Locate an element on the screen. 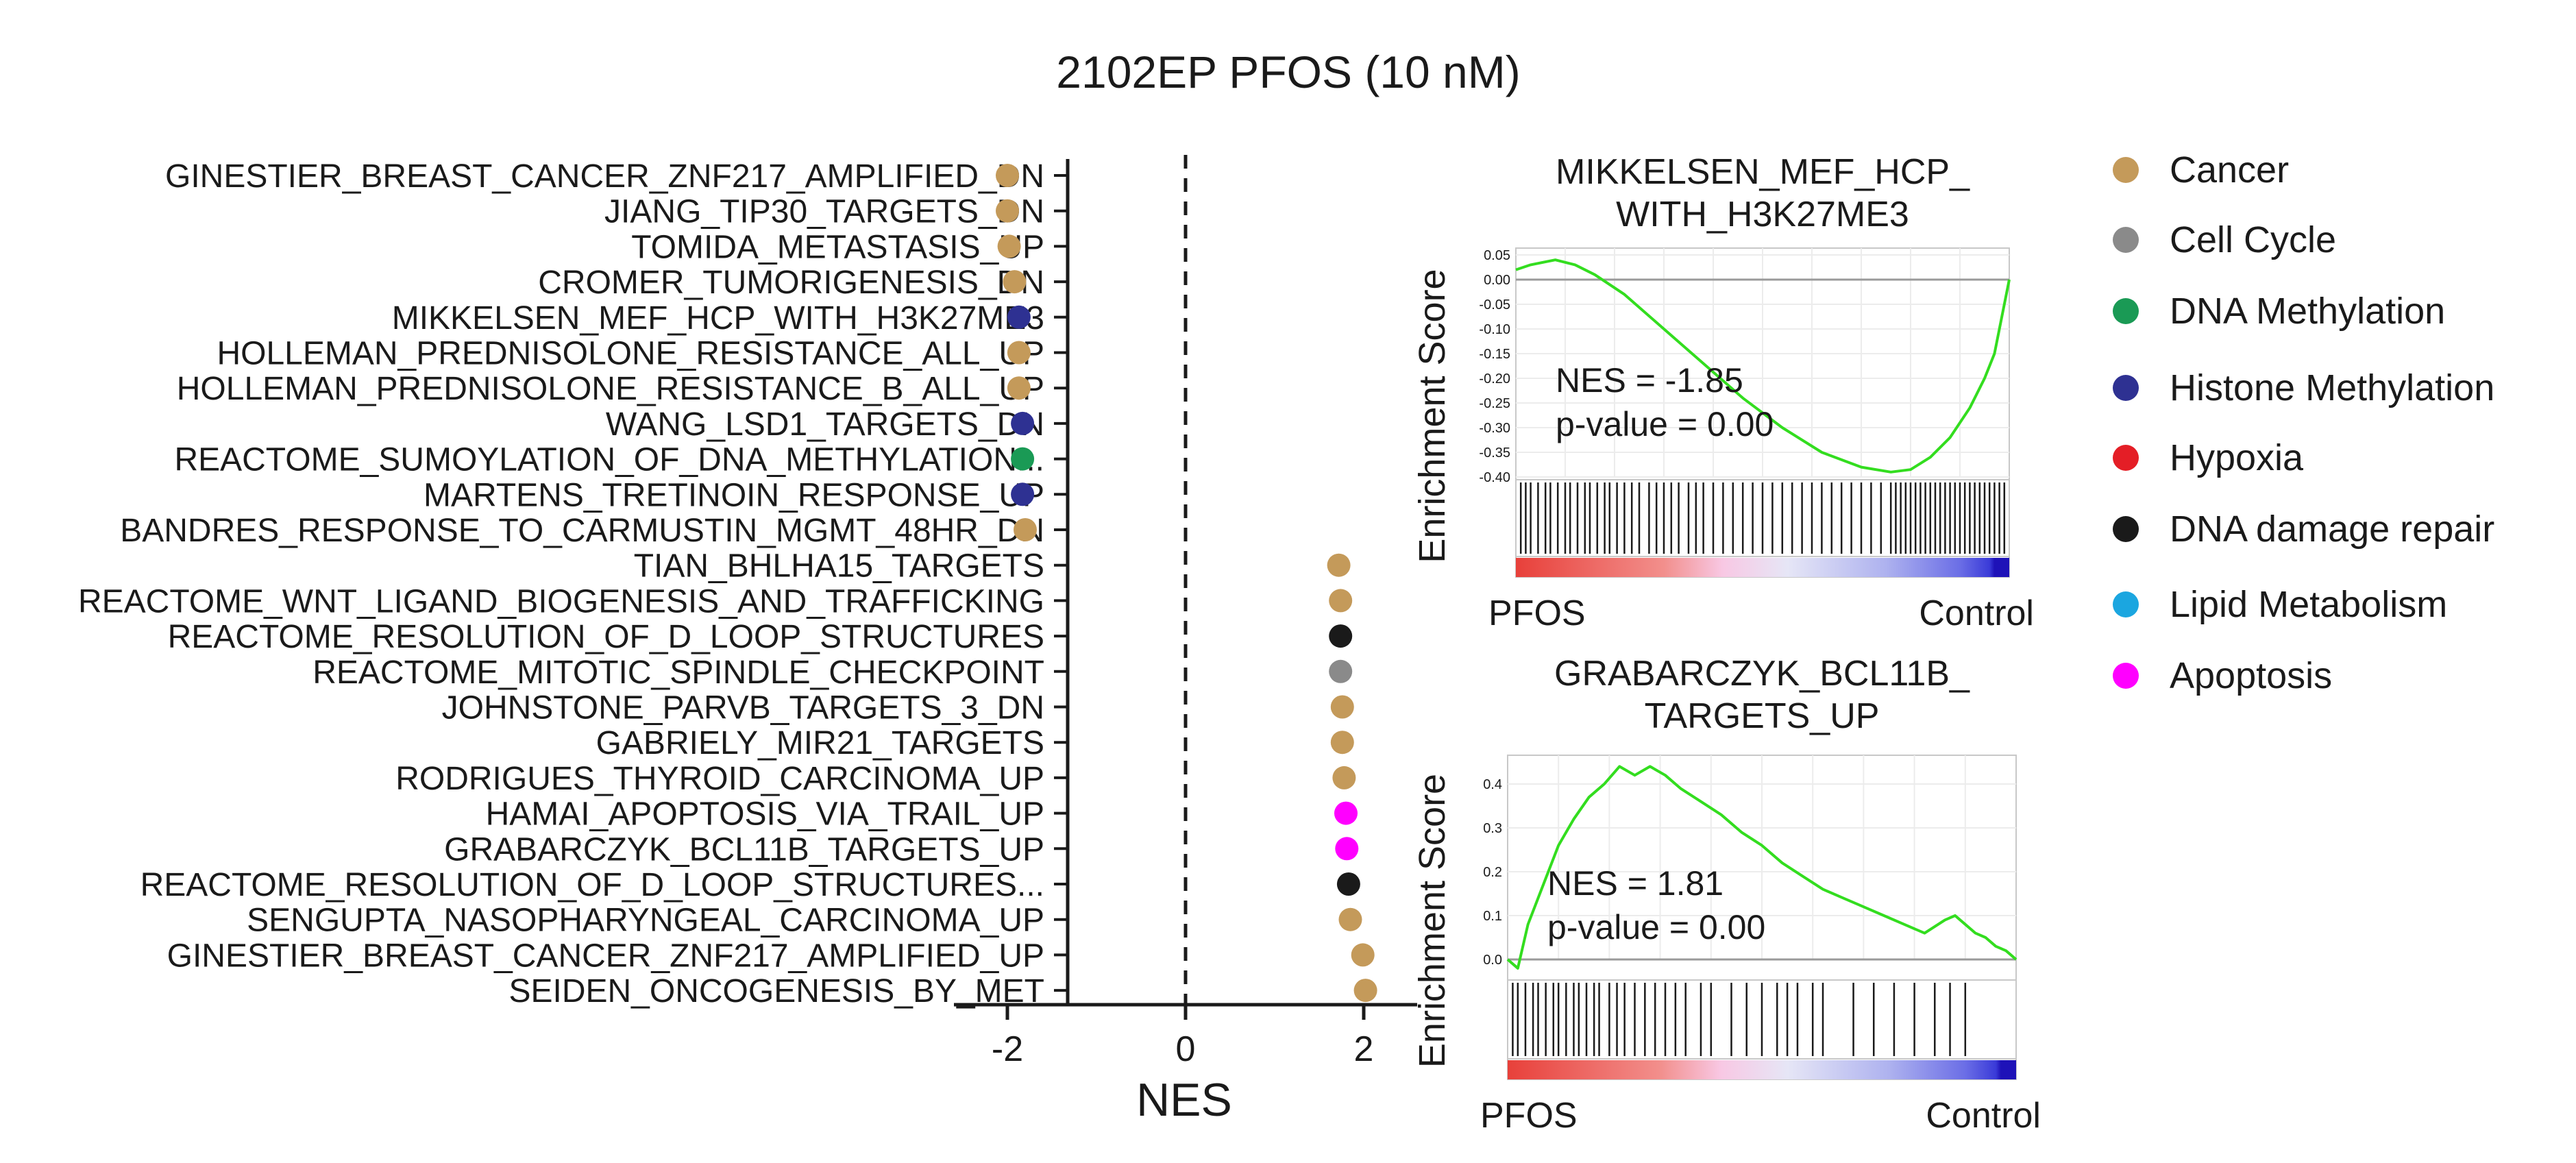  legend-label: Histone Methylation is located at coordinates (2332, 387).